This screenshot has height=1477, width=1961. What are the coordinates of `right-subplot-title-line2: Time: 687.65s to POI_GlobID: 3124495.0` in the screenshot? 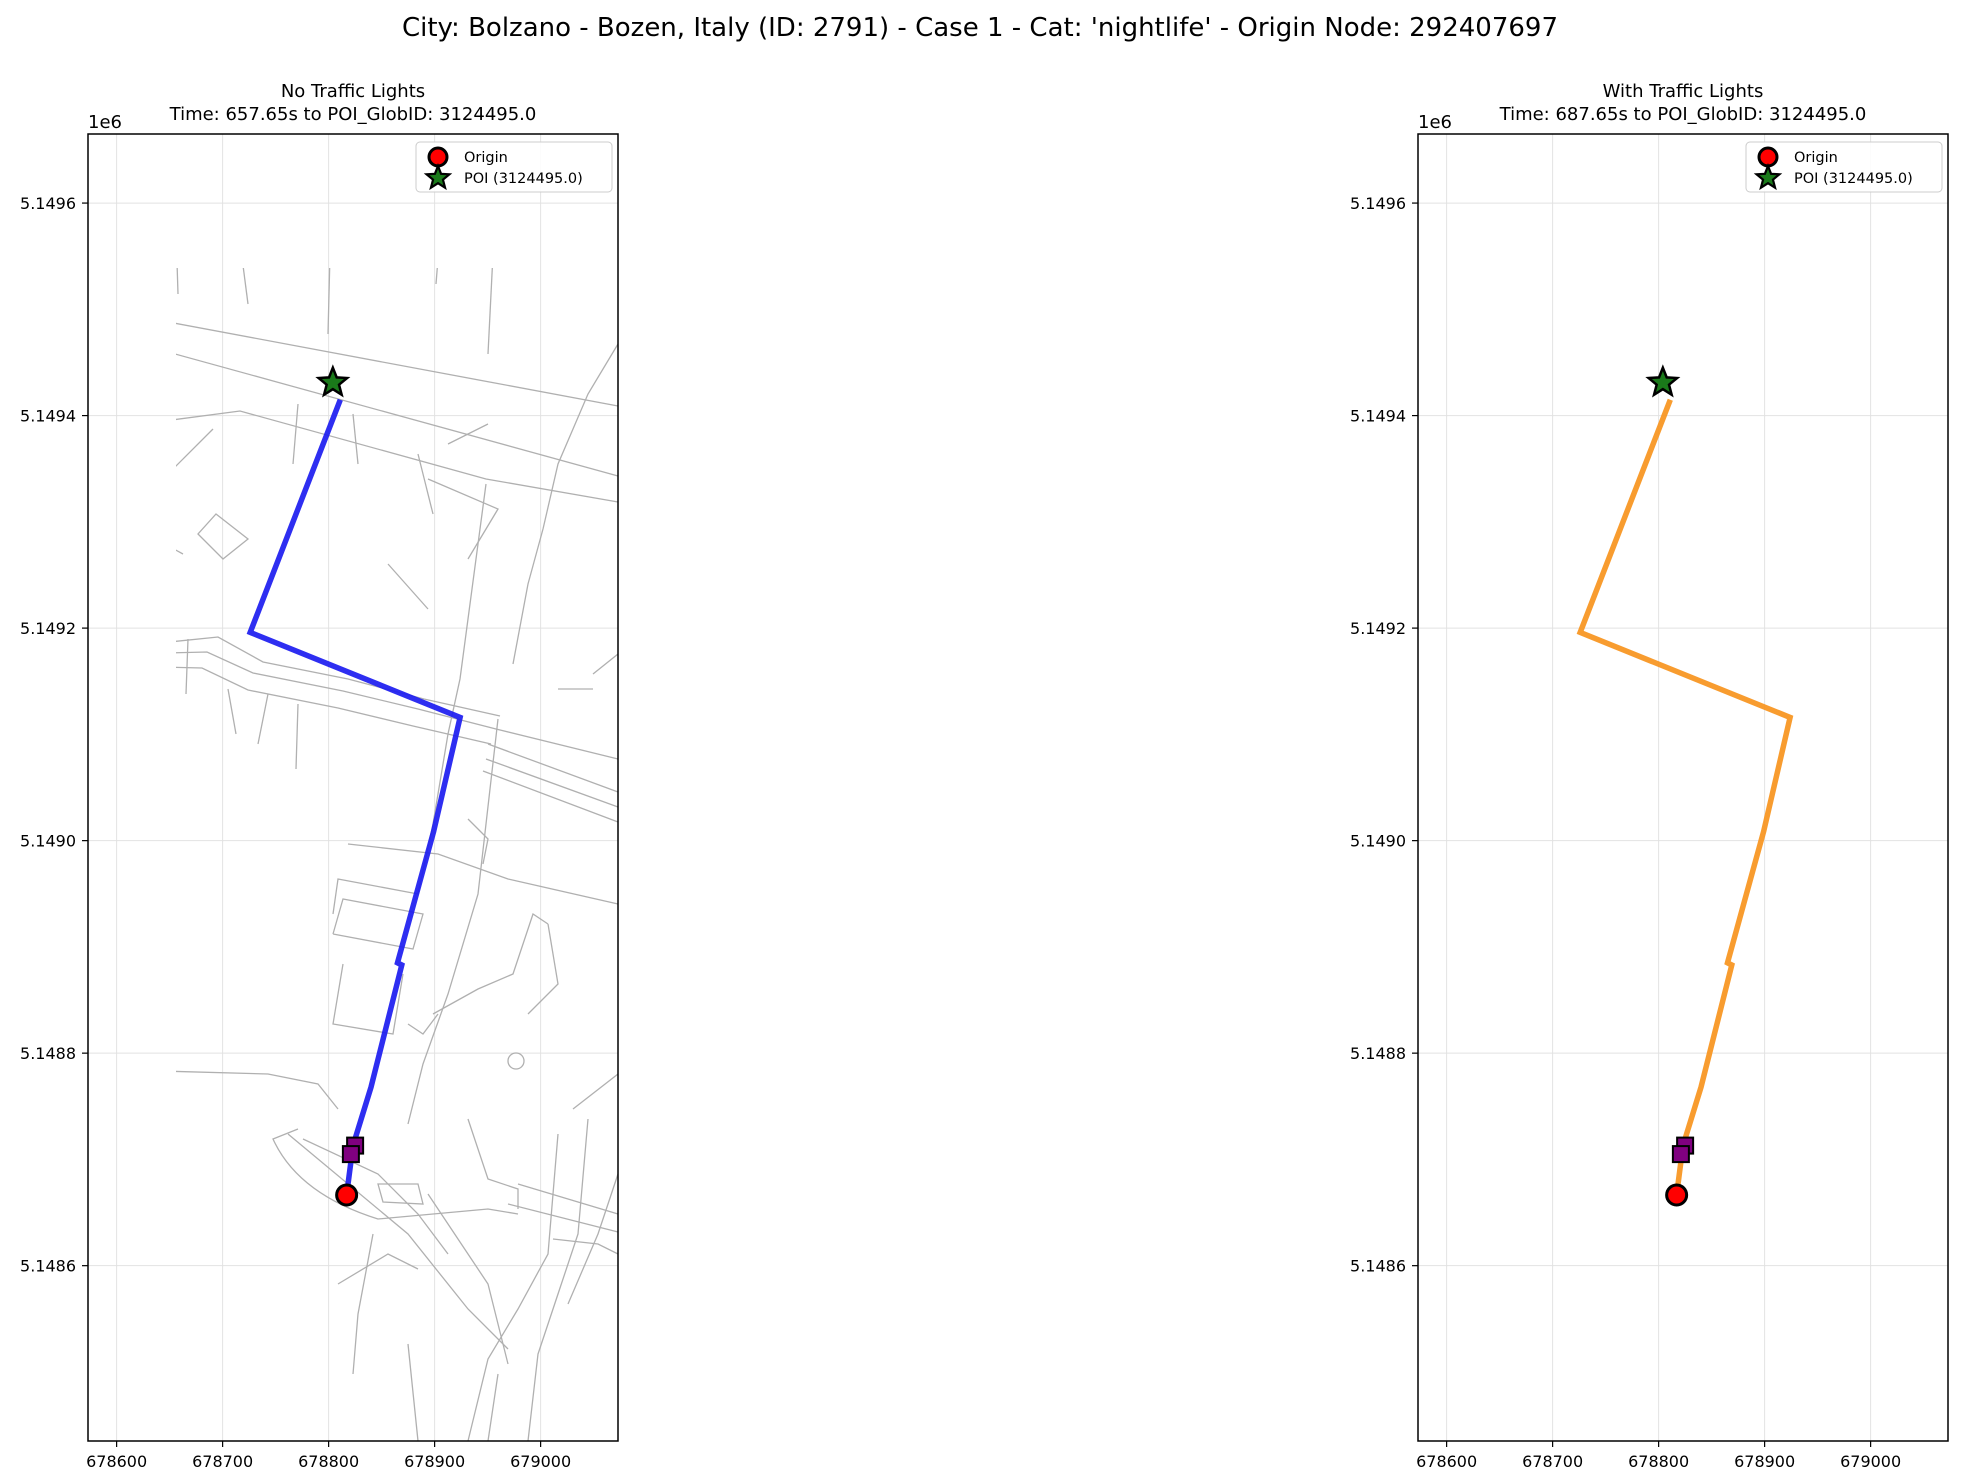 It's located at (1683, 114).